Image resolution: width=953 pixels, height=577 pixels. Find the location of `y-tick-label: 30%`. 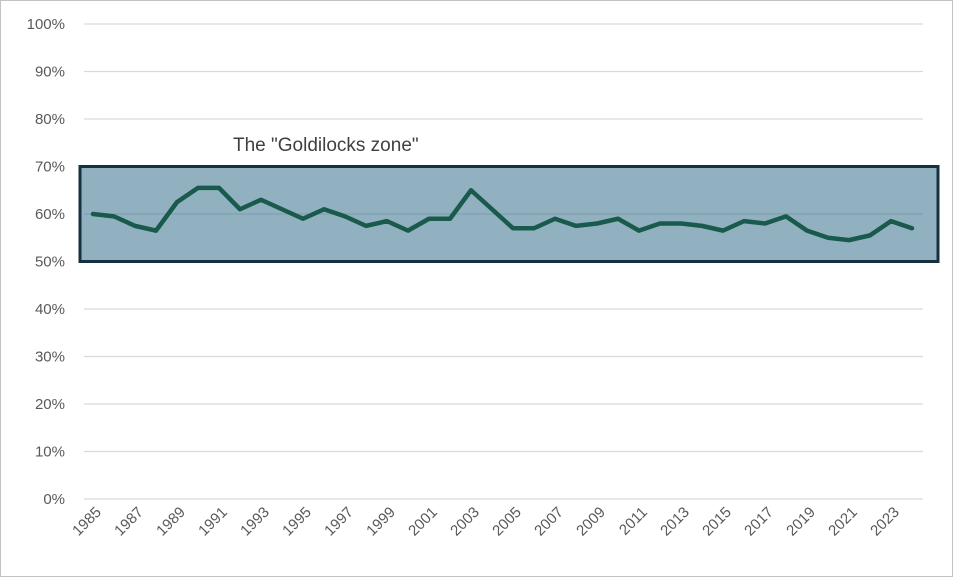

y-tick-label: 30% is located at coordinates (50, 357).